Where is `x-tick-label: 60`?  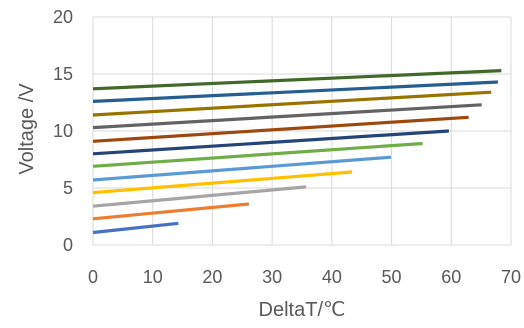 x-tick-label: 60 is located at coordinates (451, 277).